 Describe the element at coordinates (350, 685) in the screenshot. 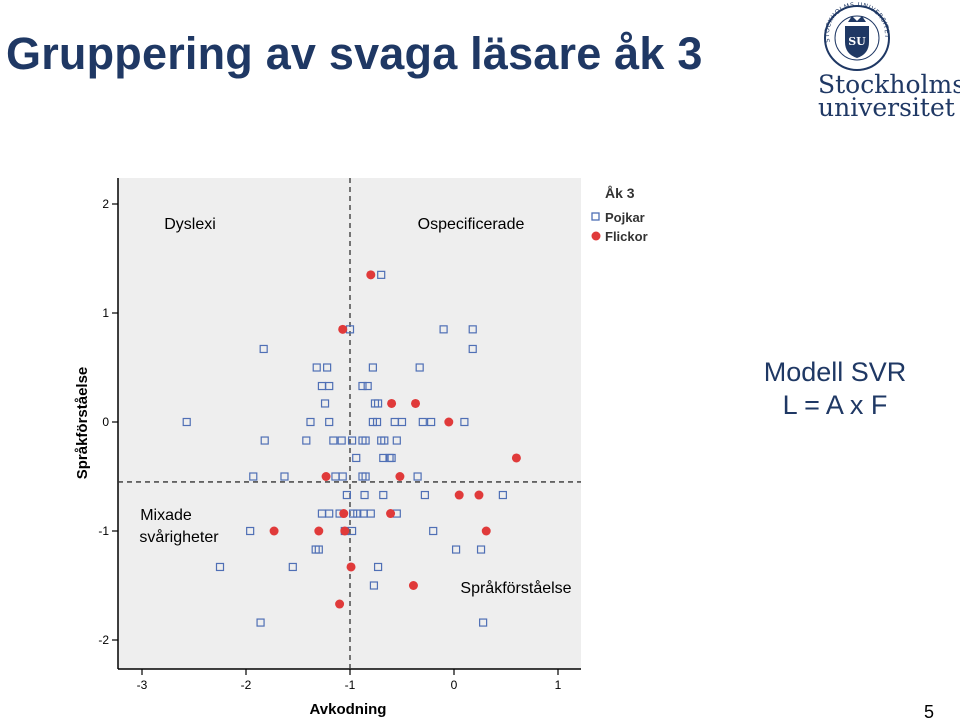

I see `x-tick-label: -1` at that location.